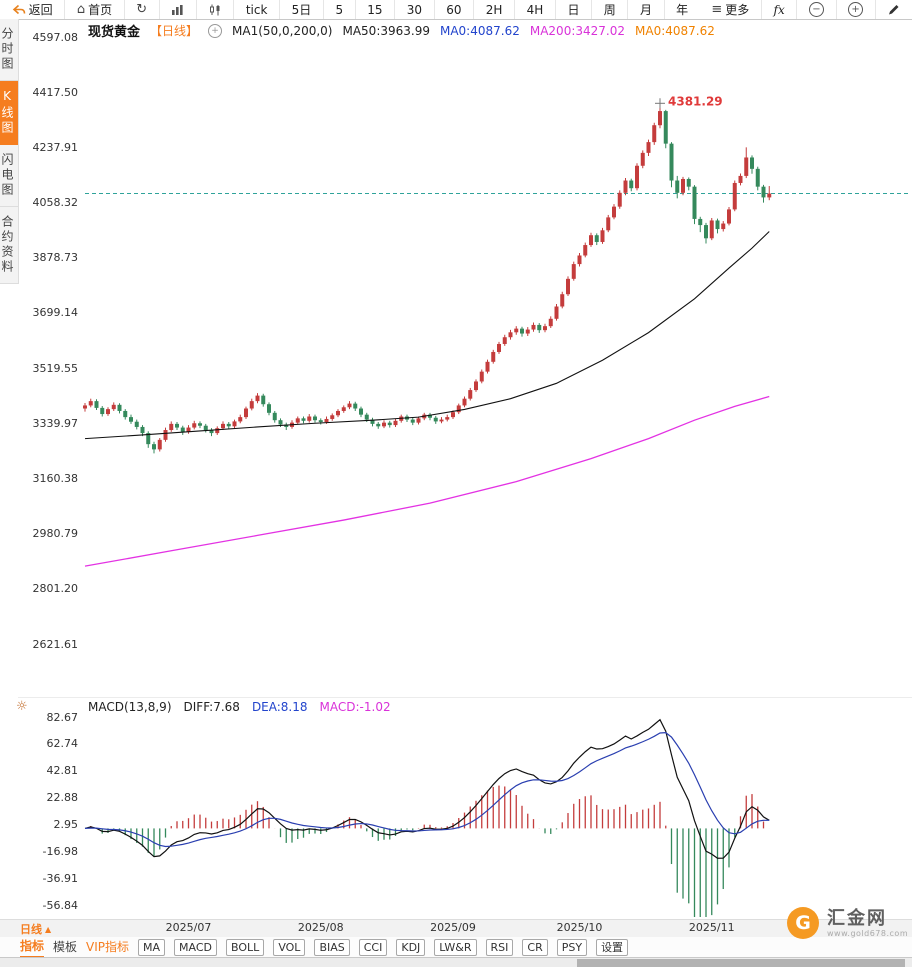  What do you see at coordinates (386, 30) in the screenshot?
I see `ma50-value: MA50:3963.99` at bounding box center [386, 30].